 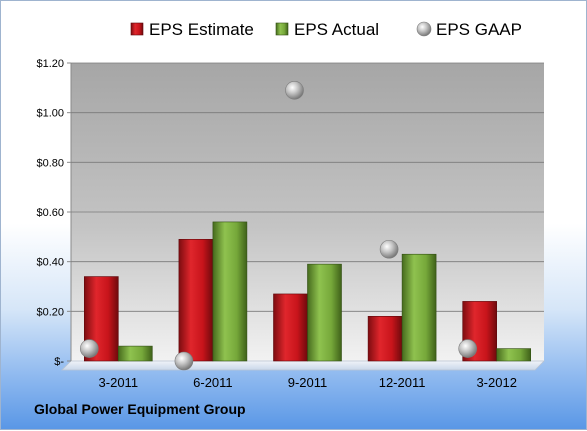 I want to click on company-name: Global Power Equipment Group, so click(x=140, y=409).